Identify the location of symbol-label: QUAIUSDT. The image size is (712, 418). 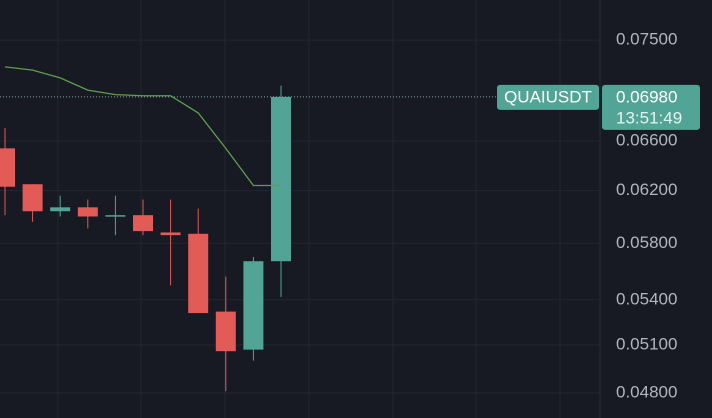
(548, 96).